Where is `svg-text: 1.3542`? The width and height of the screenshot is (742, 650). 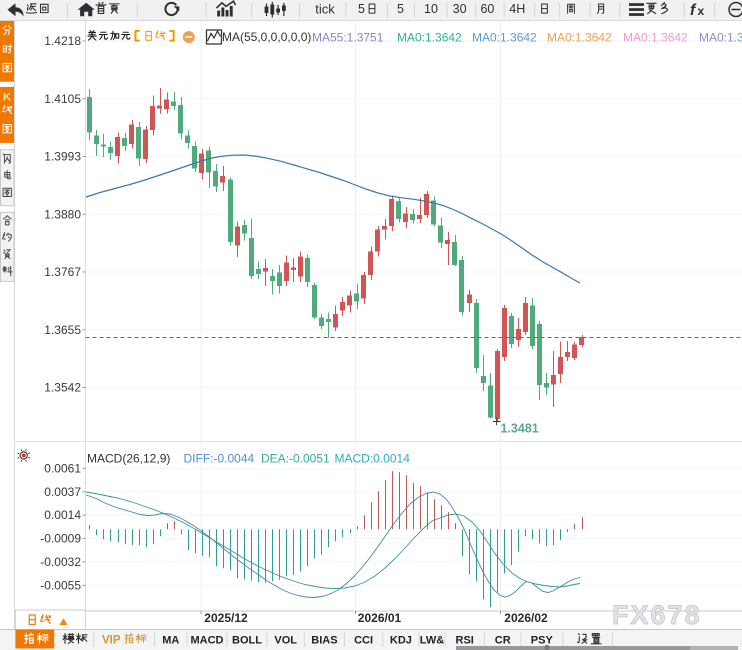 svg-text: 1.3542 is located at coordinates (62, 388).